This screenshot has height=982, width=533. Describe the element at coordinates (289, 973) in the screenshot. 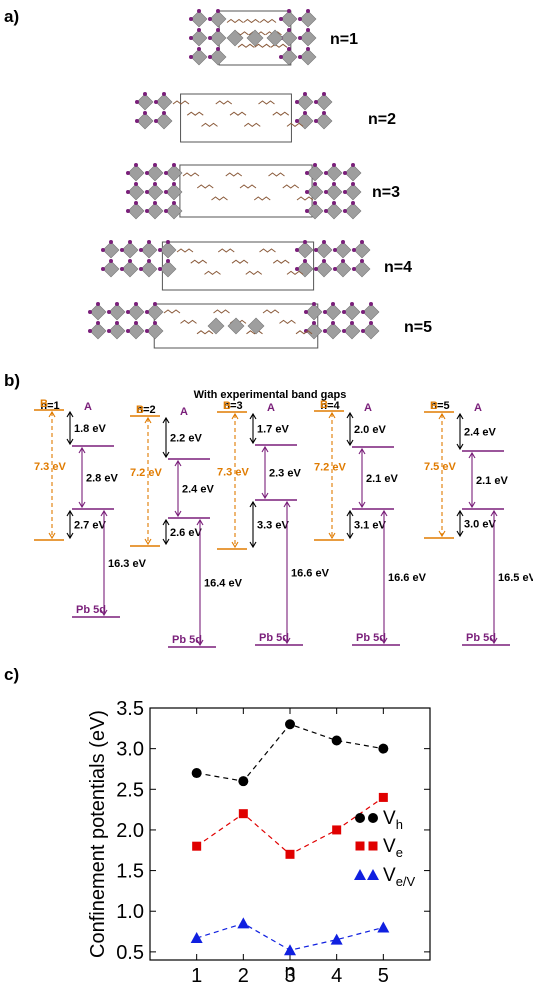

I see `x-tick-label: 3` at that location.